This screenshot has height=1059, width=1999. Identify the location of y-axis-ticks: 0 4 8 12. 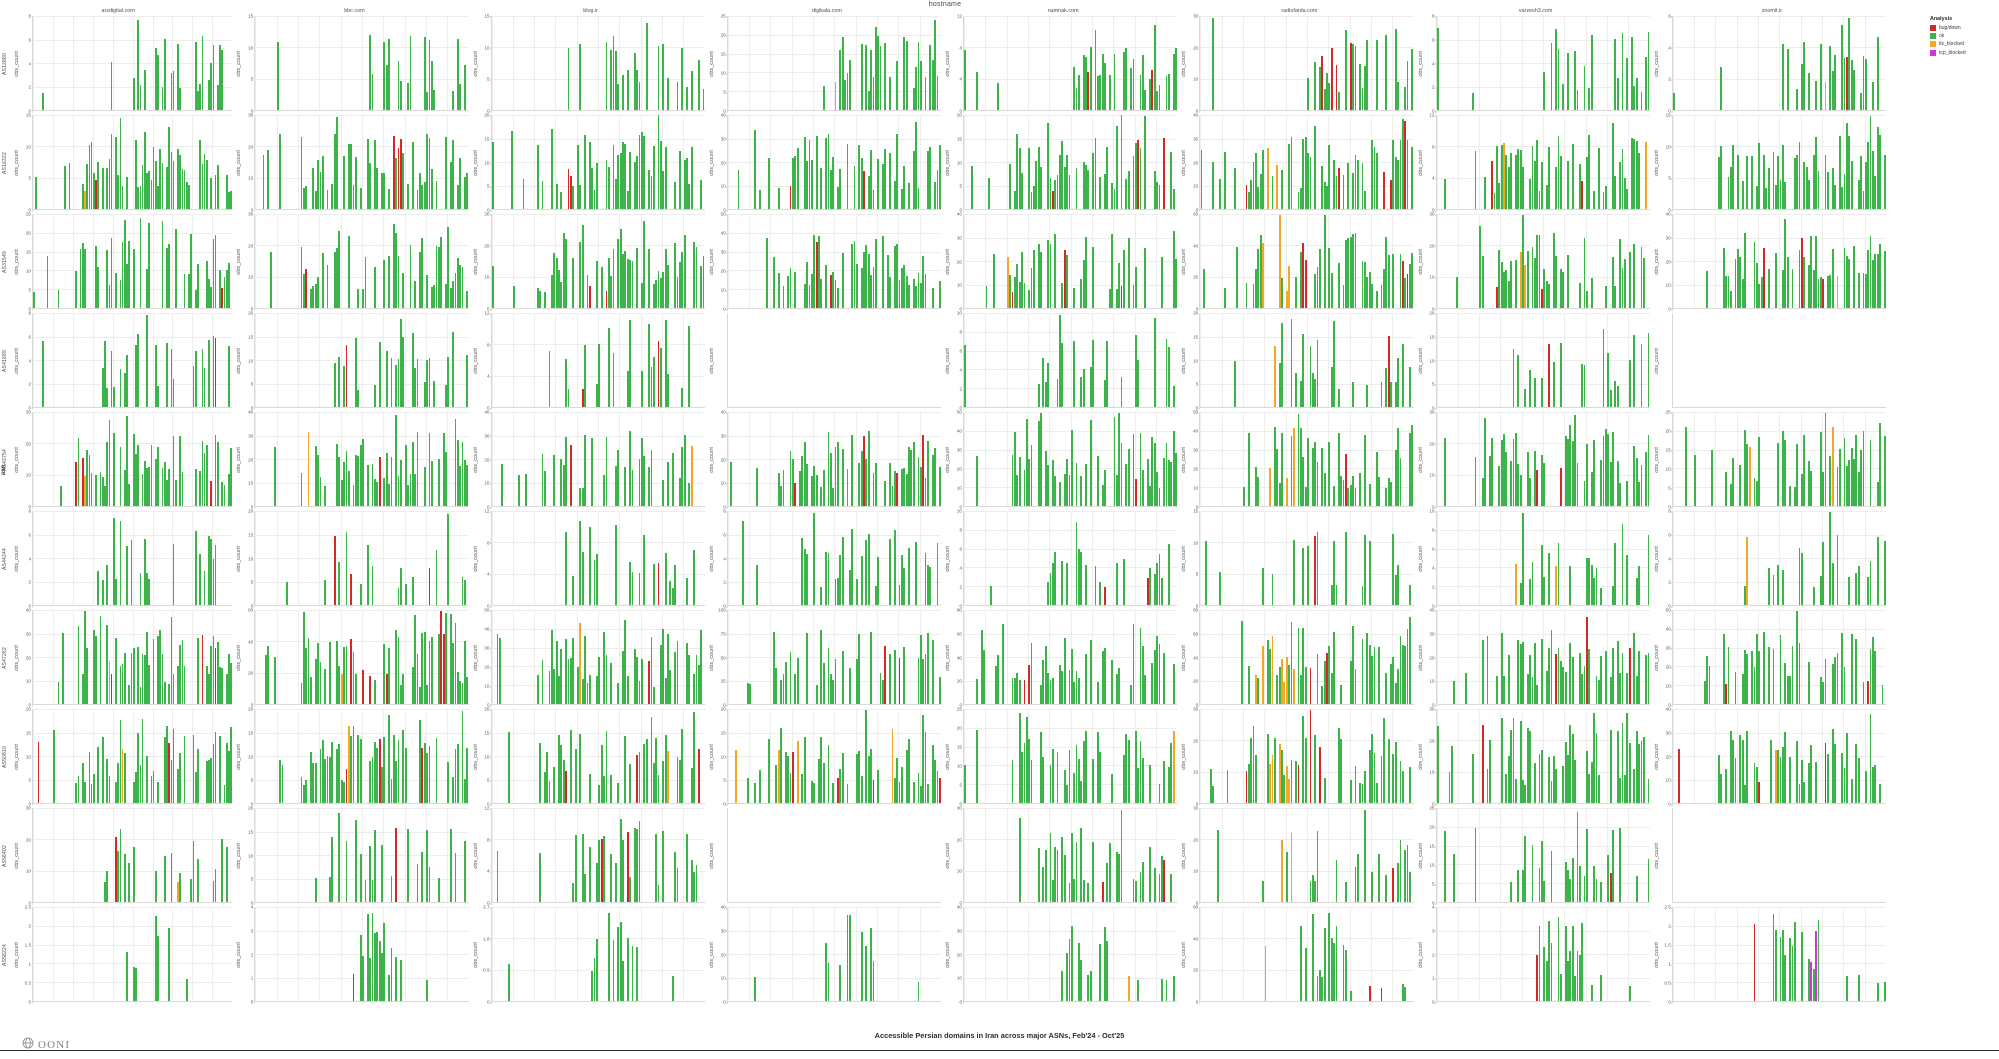
(1431, 163).